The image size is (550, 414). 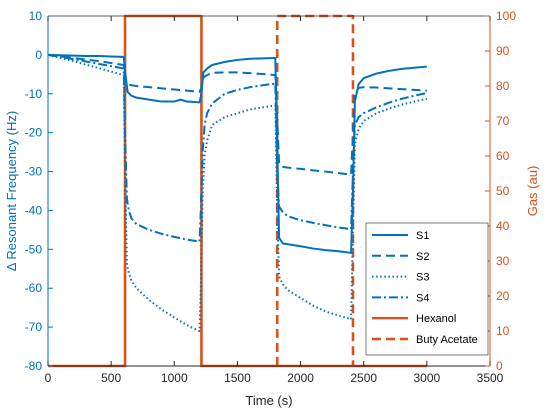 What do you see at coordinates (447, 340) in the screenshot?
I see `legend-label: Buty Acetate` at bounding box center [447, 340].